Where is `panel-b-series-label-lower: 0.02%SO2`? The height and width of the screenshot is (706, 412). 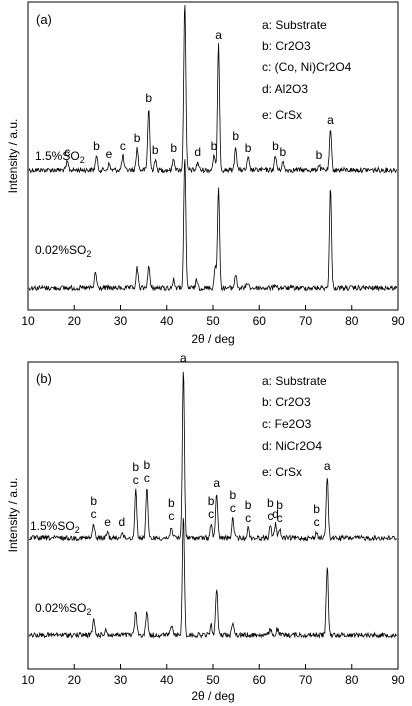 panel-b-series-label-lower: 0.02%SO2 is located at coordinates (63, 609).